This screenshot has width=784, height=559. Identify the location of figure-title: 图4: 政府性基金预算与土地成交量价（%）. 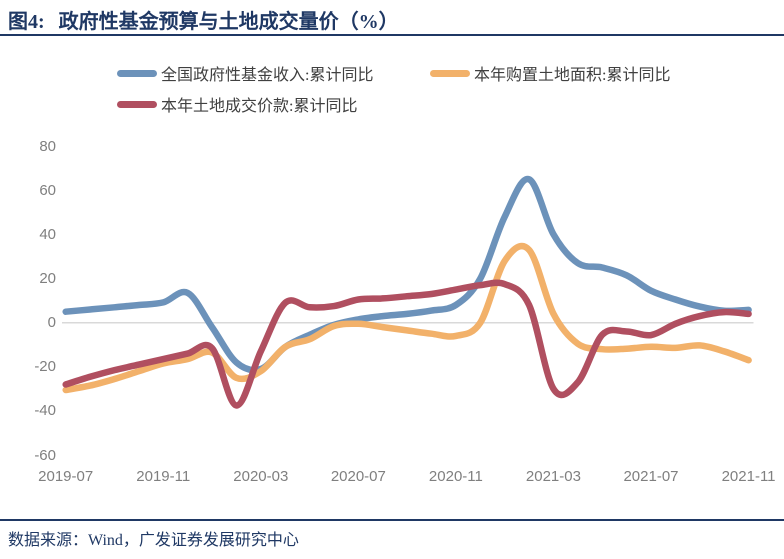
(203, 19).